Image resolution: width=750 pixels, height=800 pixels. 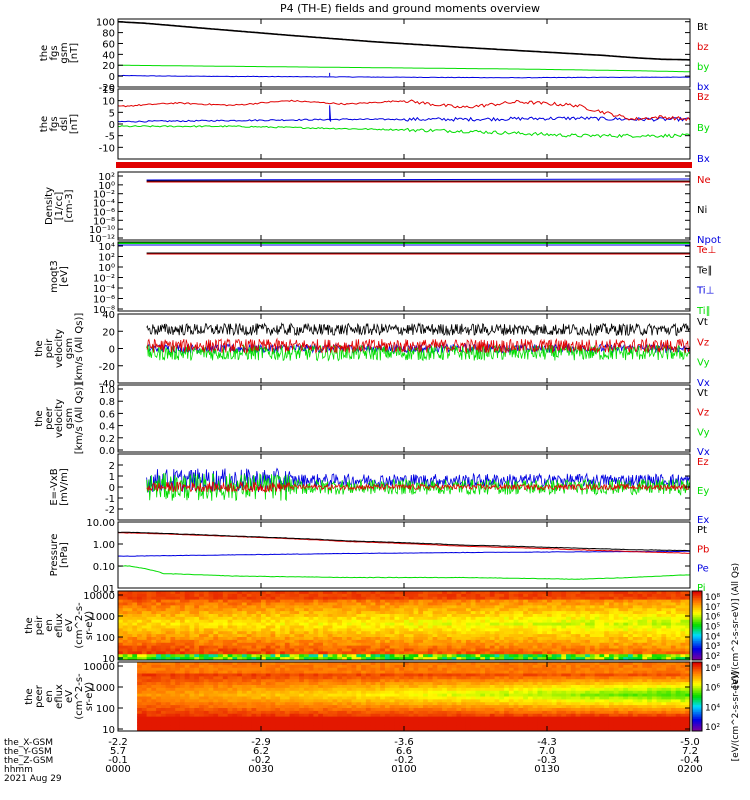 What do you see at coordinates (107, 427) in the screenshot?
I see `ytick-label: 0.4` at bounding box center [107, 427].